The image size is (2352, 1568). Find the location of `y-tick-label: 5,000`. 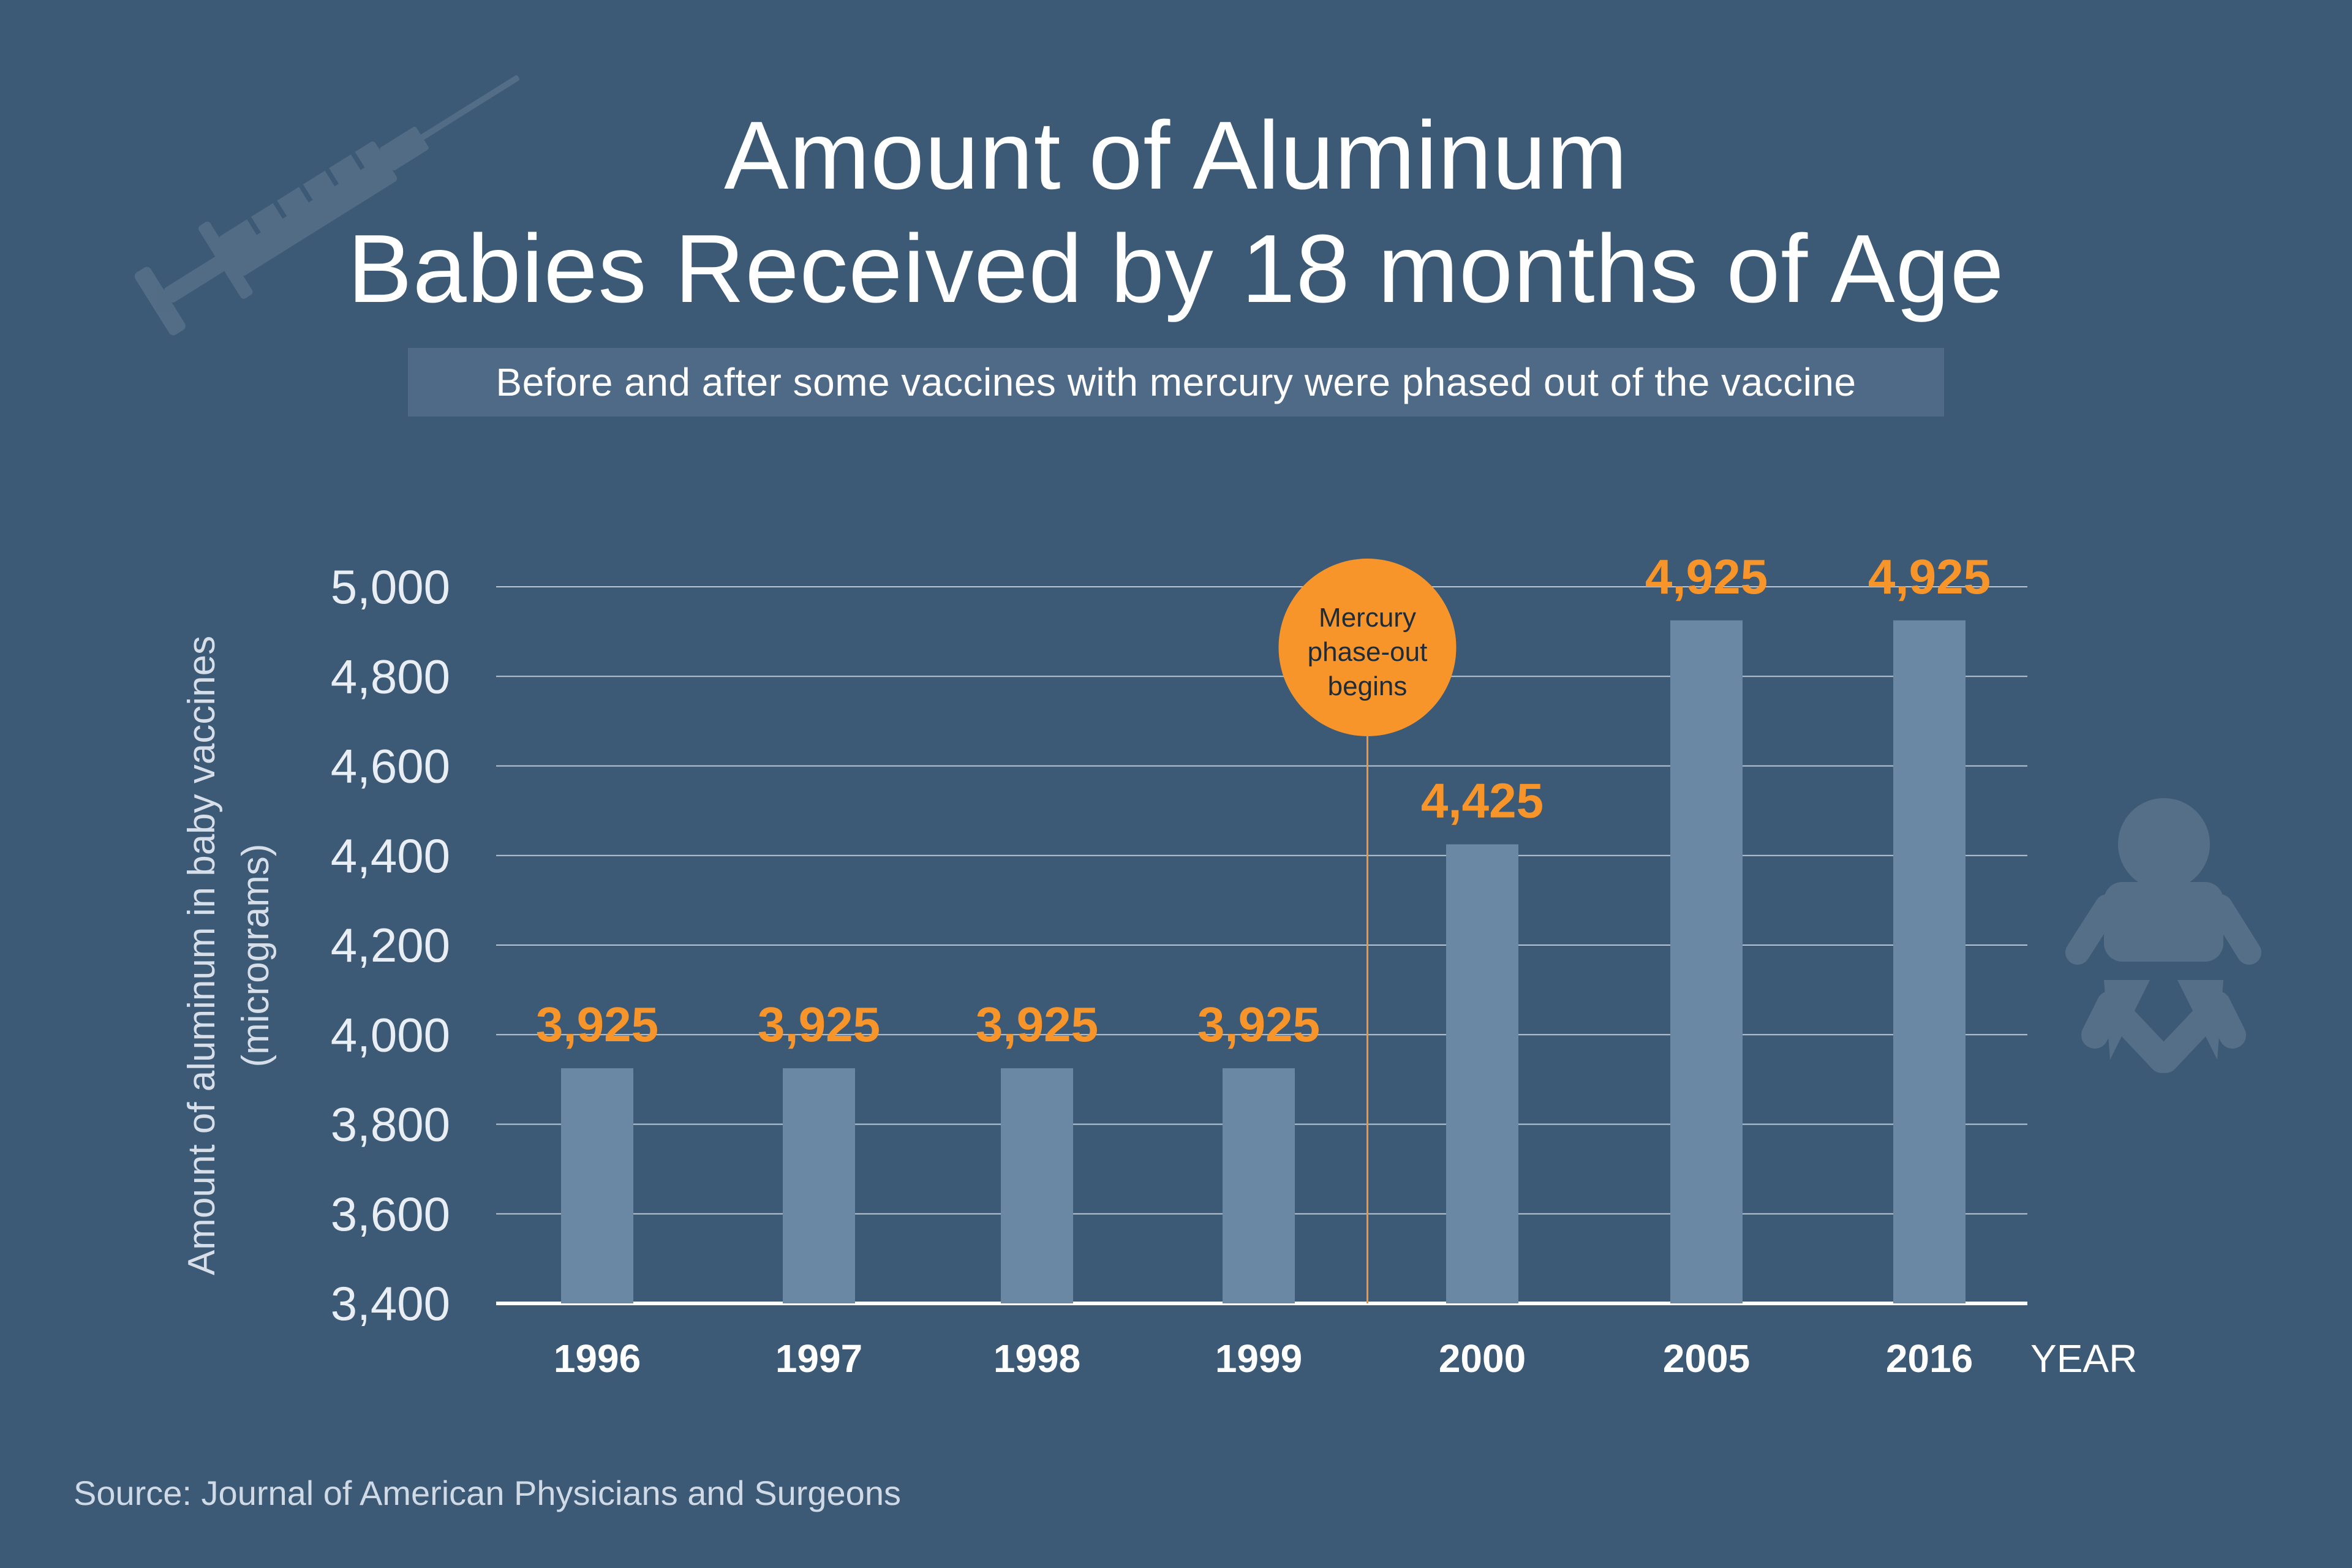

y-tick-label: 5,000 is located at coordinates (390, 587).